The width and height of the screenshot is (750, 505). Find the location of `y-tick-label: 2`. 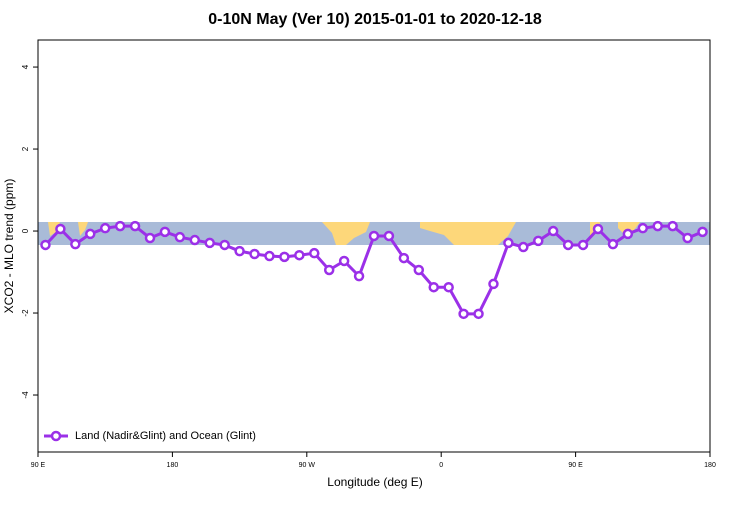

y-tick-label: 2 is located at coordinates (25, 148).